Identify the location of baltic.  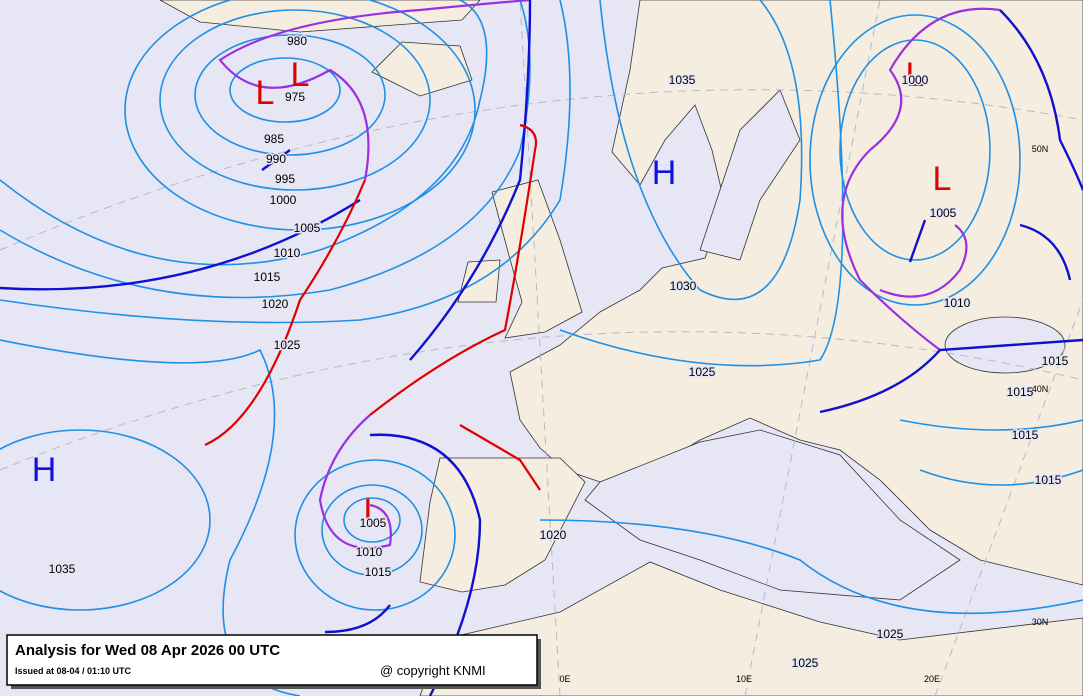
(750, 175).